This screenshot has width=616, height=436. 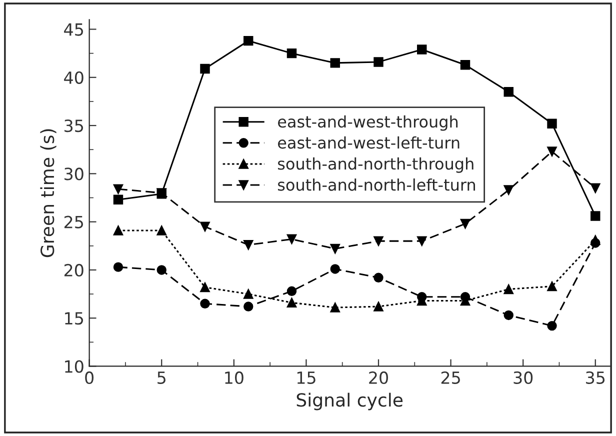 What do you see at coordinates (234, 377) in the screenshot?
I see `x-tick-label: 10` at bounding box center [234, 377].